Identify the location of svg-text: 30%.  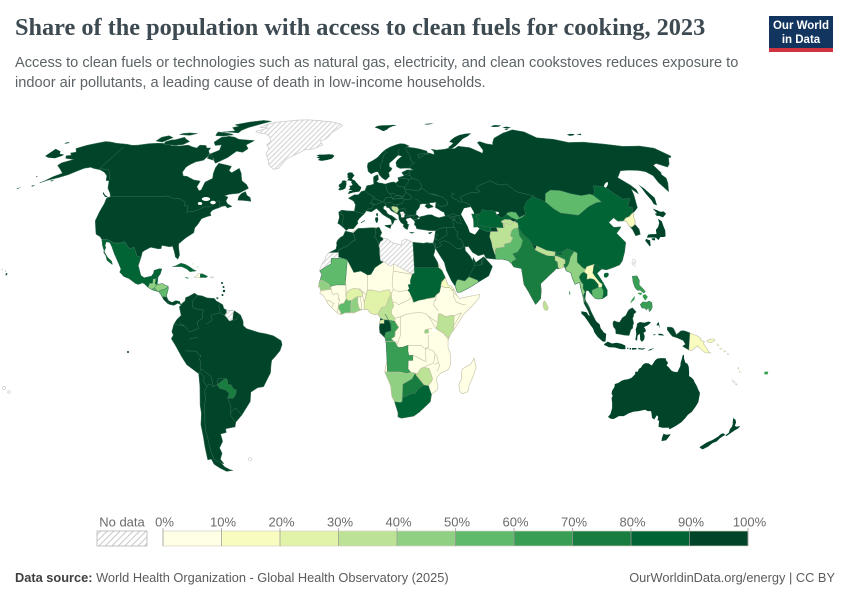
(340, 522).